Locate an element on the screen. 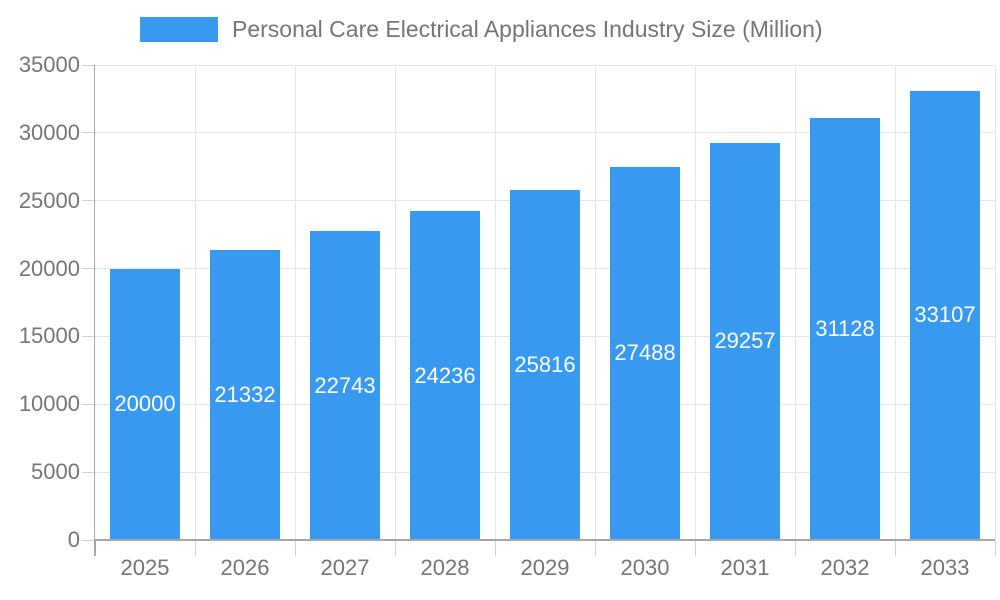 Image resolution: width=1000 pixels, height=600 pixels. bar-2033: 33107 is located at coordinates (945, 315).